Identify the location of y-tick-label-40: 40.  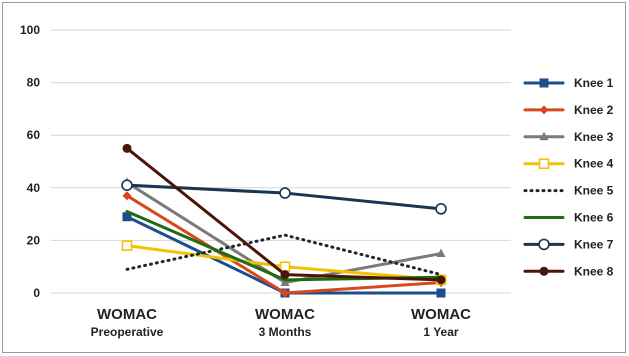
(34, 188).